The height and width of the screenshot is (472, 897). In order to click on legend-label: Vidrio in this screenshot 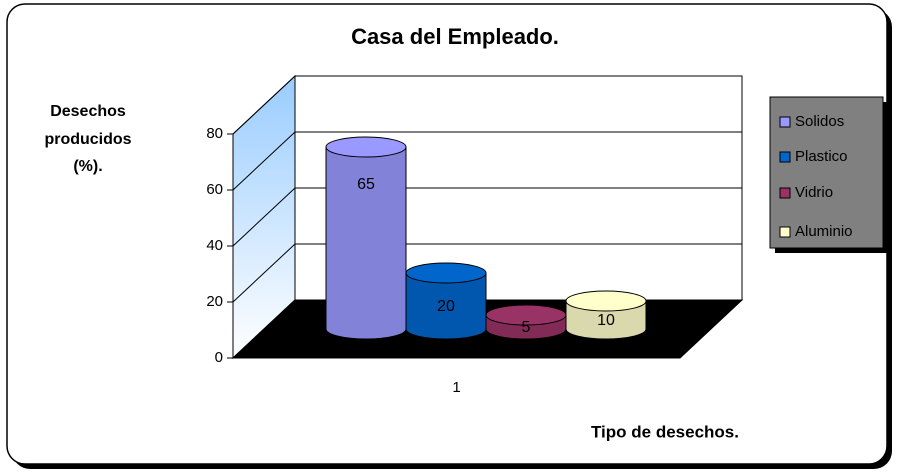, I will do `click(814, 192)`.